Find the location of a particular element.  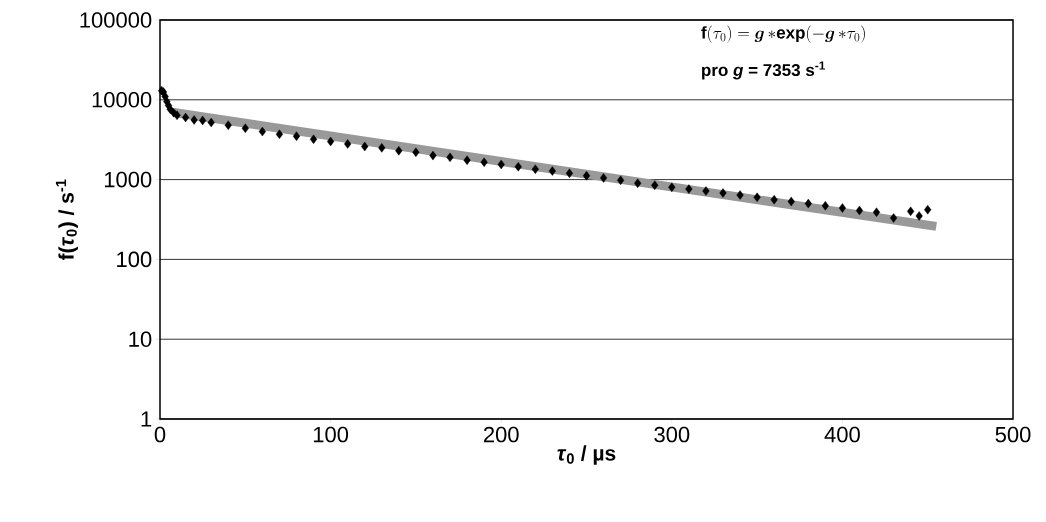

x-tick-label: 500 is located at coordinates (1013, 434).